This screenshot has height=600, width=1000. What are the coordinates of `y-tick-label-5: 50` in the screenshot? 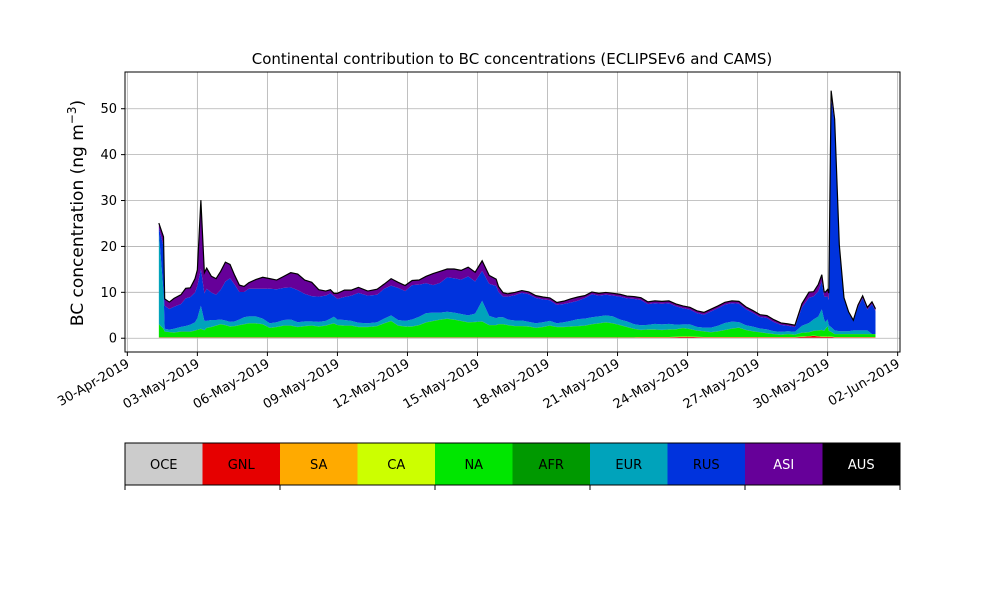 It's located at (108, 109).